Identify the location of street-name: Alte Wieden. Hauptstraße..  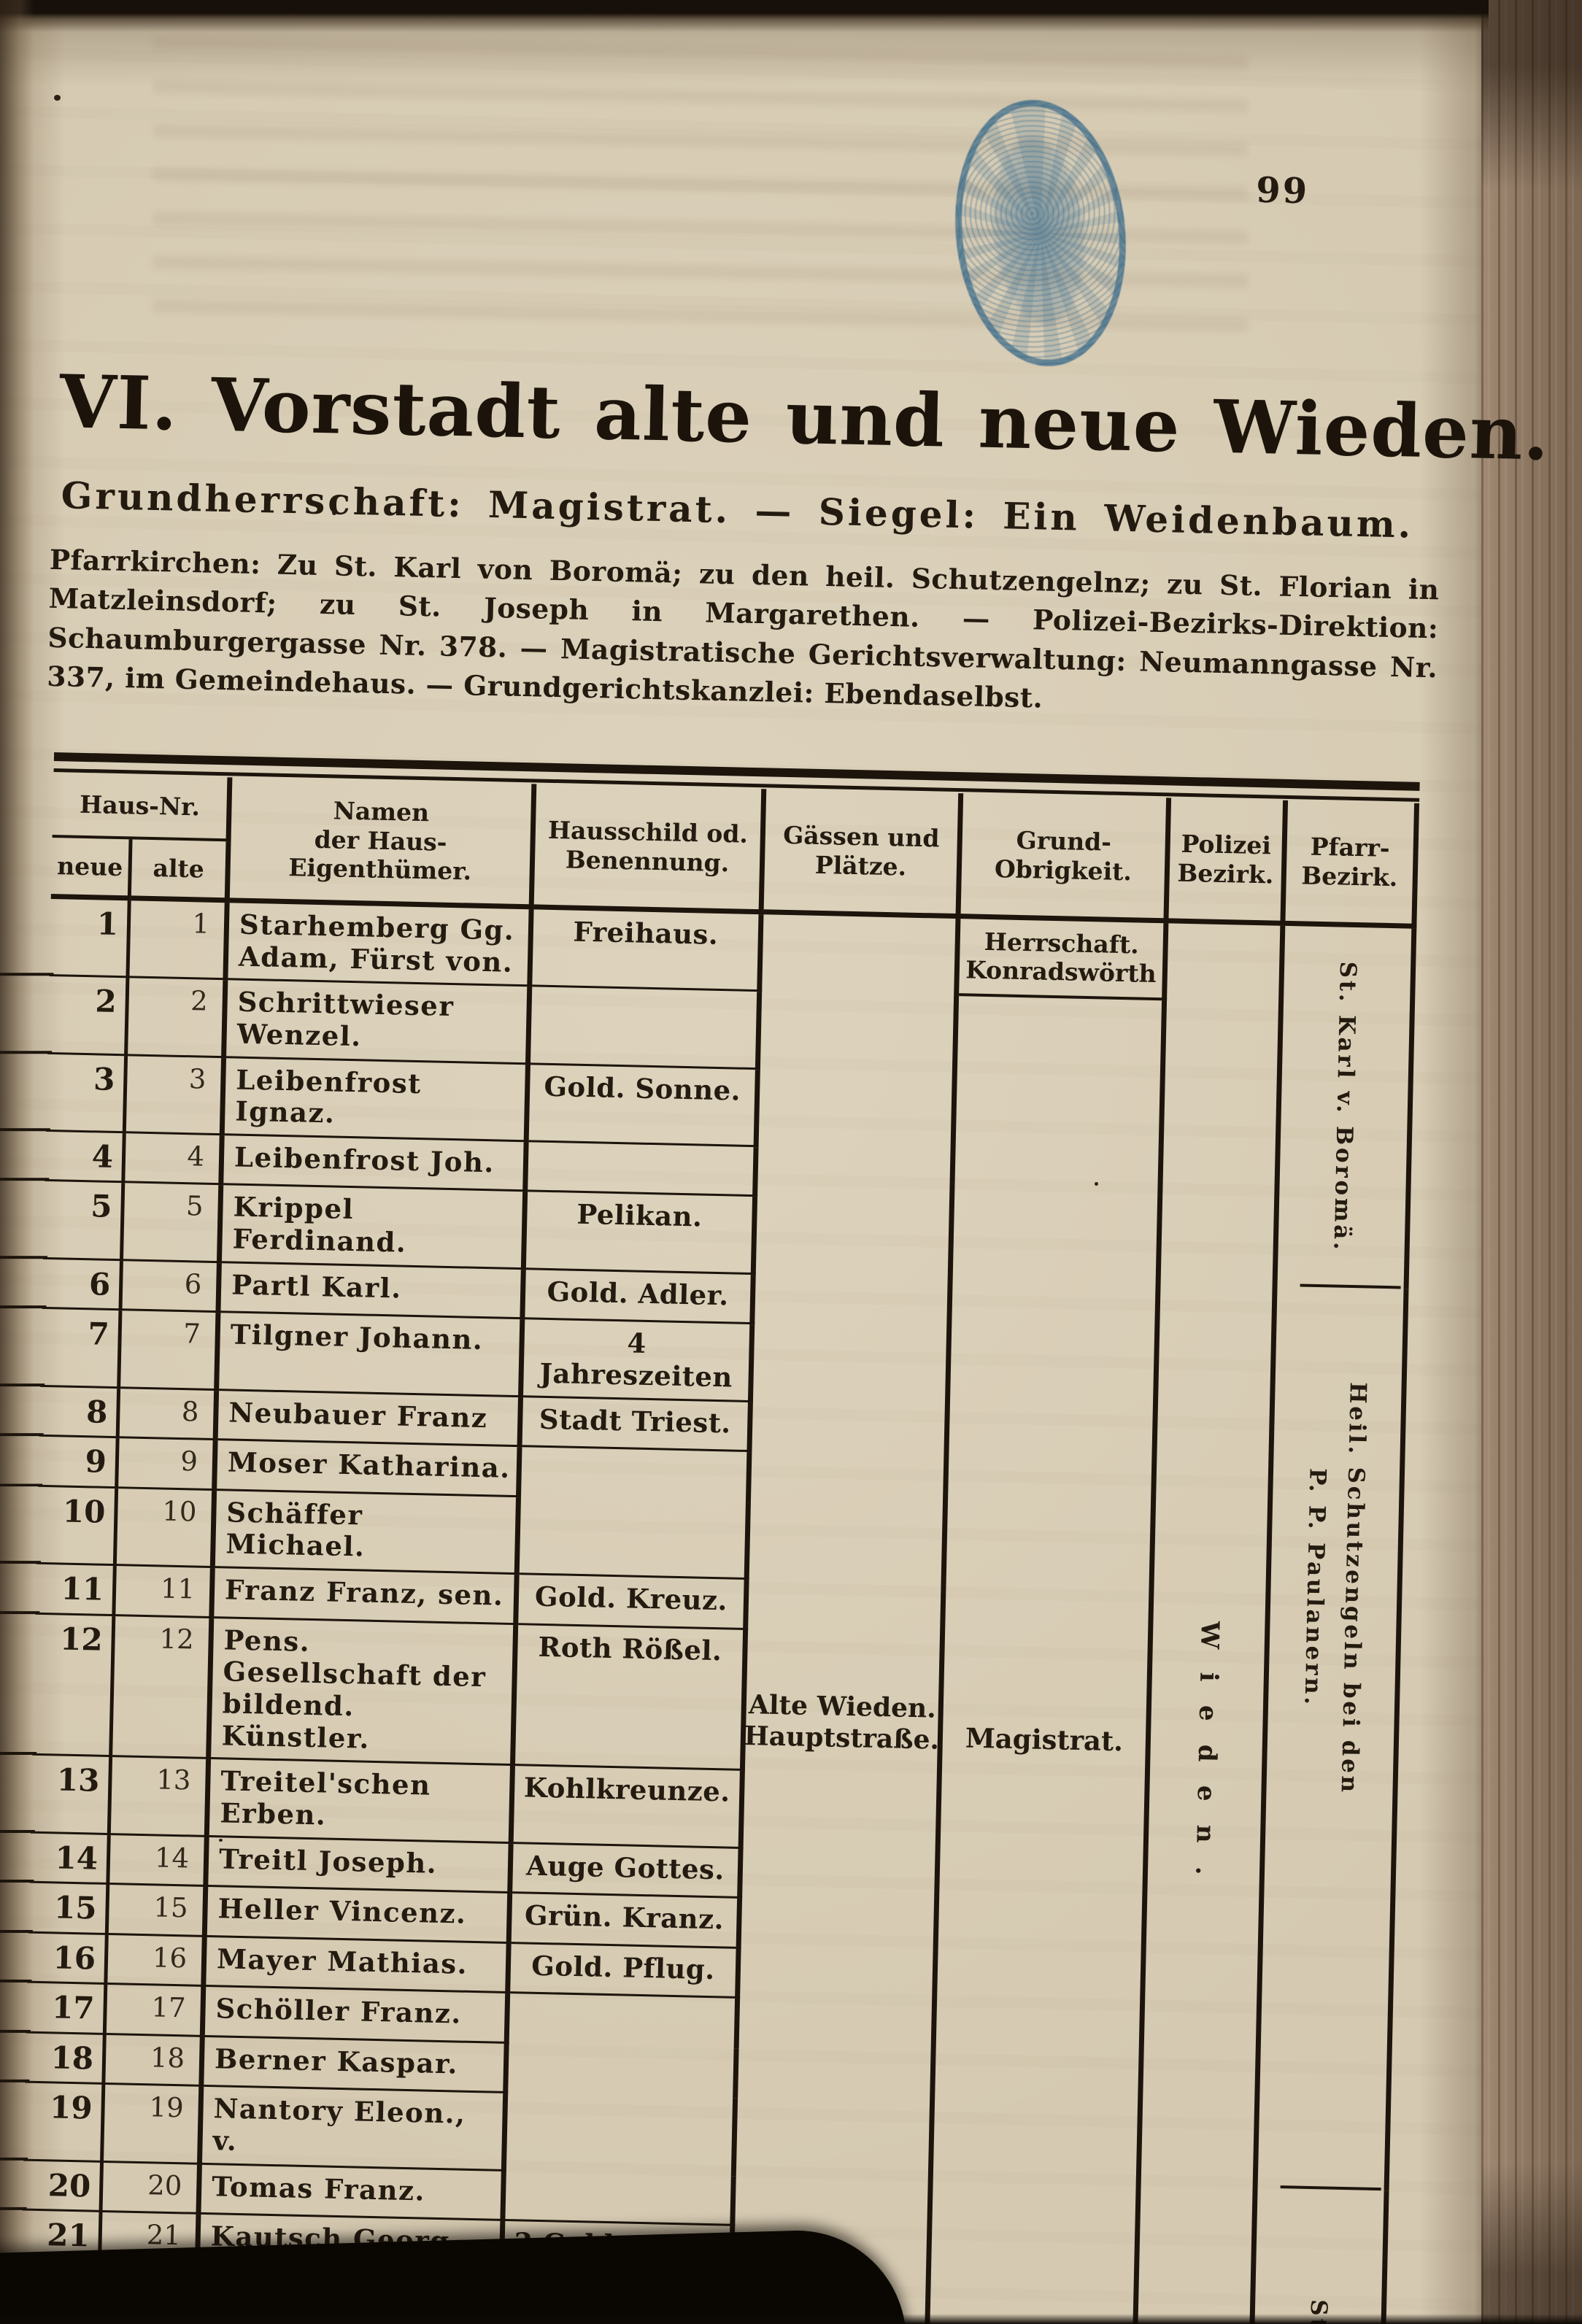
(842, 1722).